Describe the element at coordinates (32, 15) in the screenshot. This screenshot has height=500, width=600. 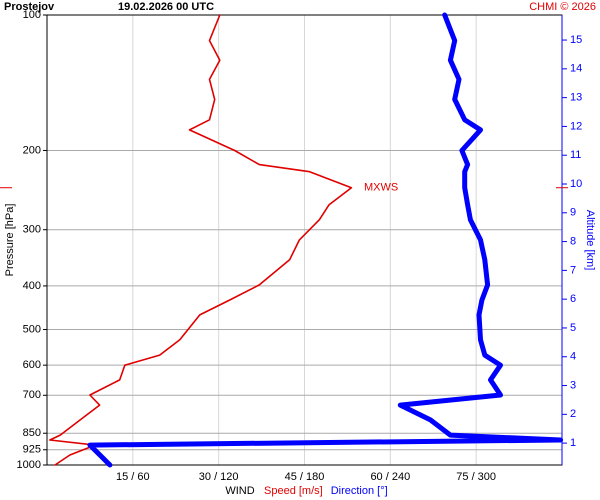
I see `y-tick-label: 100` at that location.